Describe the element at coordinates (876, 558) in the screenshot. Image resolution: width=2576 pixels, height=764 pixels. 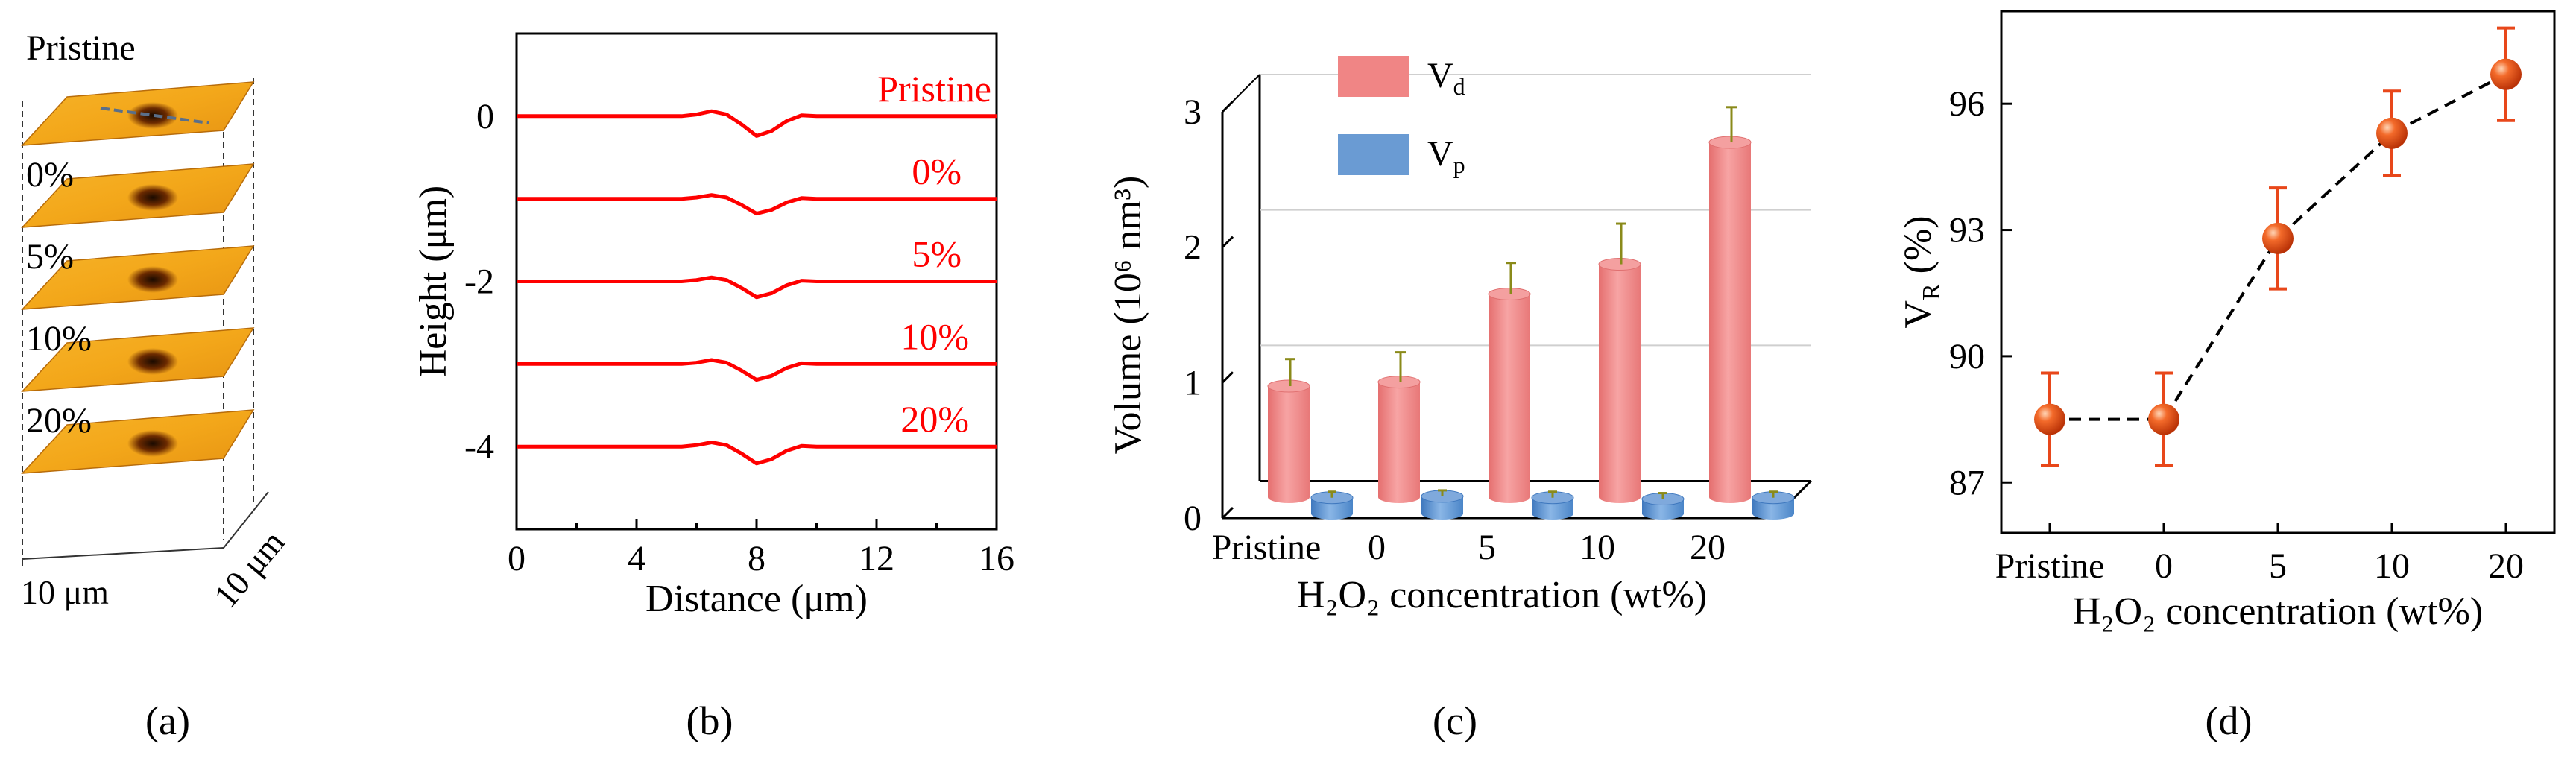
I see `x-tick-label: 12` at that location.